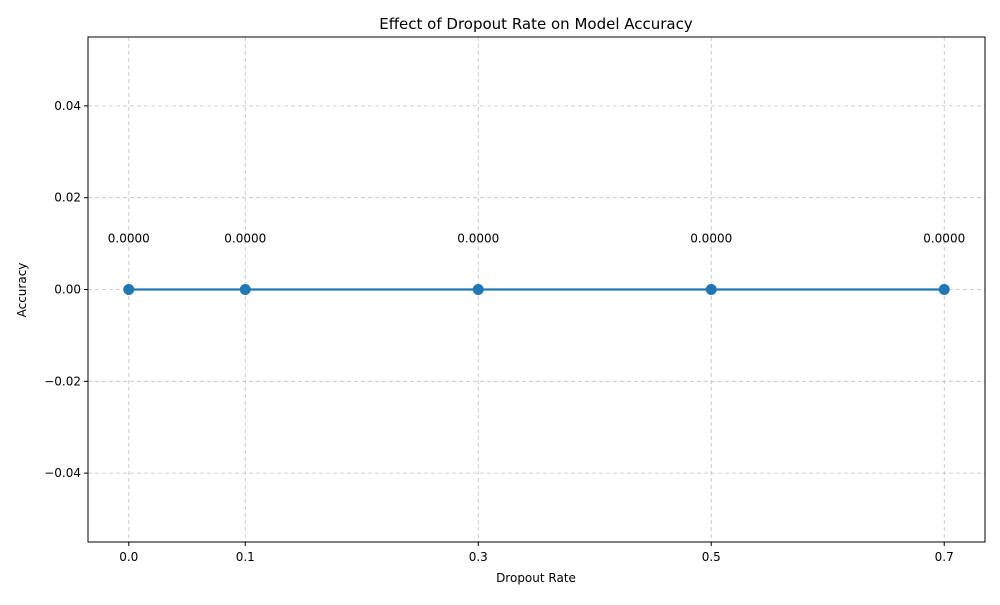  Describe the element at coordinates (67, 198) in the screenshot. I see `y-tick-label: 0.02` at that location.